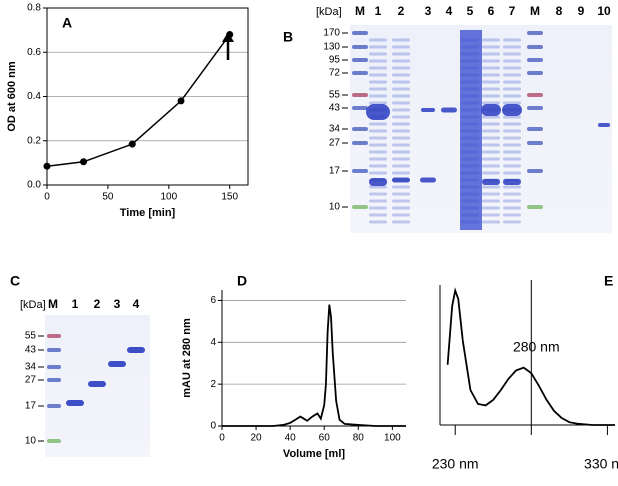 The image size is (618, 486). What do you see at coordinates (512, 11) in the screenshot?
I see `lane-label: 7` at bounding box center [512, 11].